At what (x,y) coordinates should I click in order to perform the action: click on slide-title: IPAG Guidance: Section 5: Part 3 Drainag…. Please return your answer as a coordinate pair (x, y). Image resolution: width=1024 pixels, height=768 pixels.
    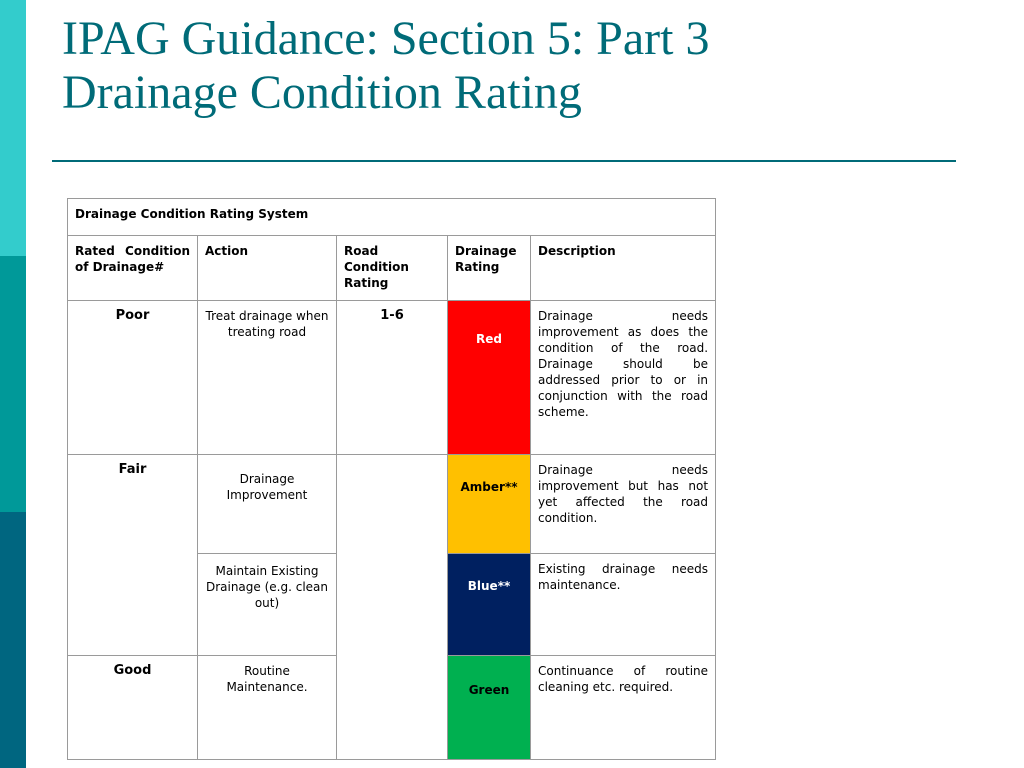
    Looking at the image, I should click on (512, 66).